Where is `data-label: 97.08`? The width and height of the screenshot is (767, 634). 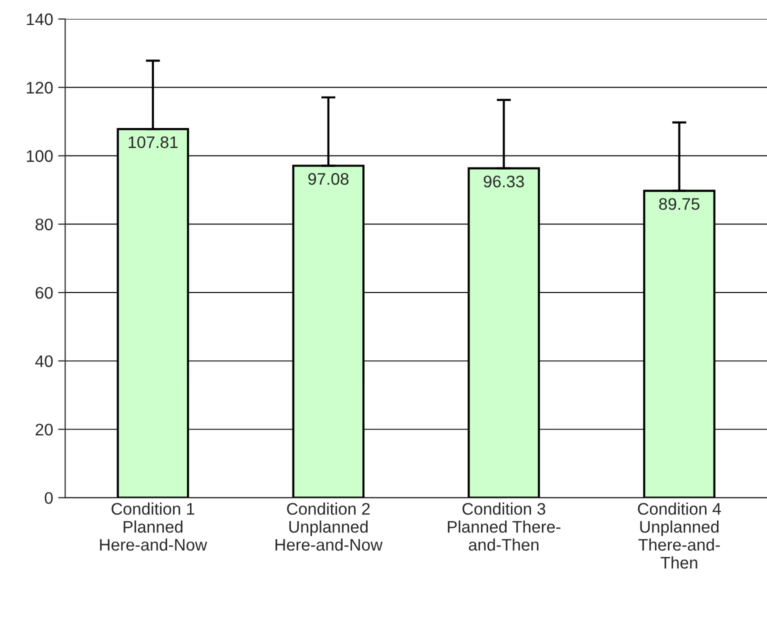 data-label: 97.08 is located at coordinates (328, 179).